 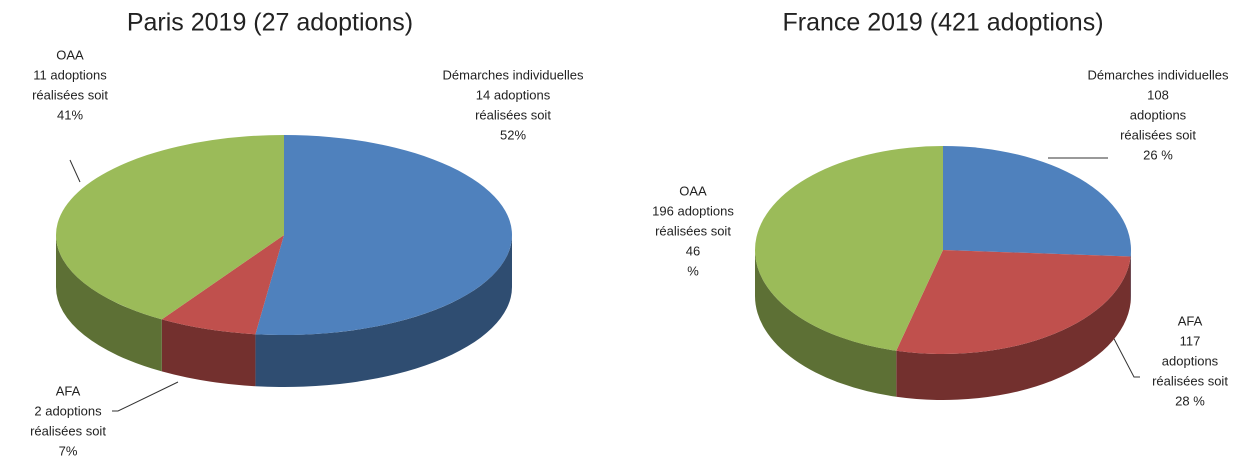 What do you see at coordinates (70, 74) in the screenshot?
I see `slice-label: 11 adoptions` at bounding box center [70, 74].